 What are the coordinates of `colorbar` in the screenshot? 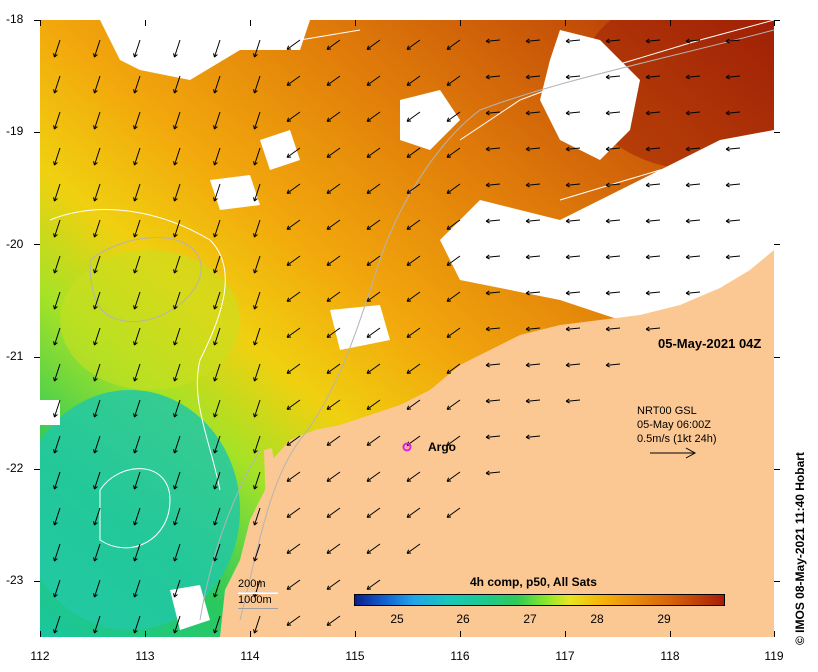 It's located at (539, 600).